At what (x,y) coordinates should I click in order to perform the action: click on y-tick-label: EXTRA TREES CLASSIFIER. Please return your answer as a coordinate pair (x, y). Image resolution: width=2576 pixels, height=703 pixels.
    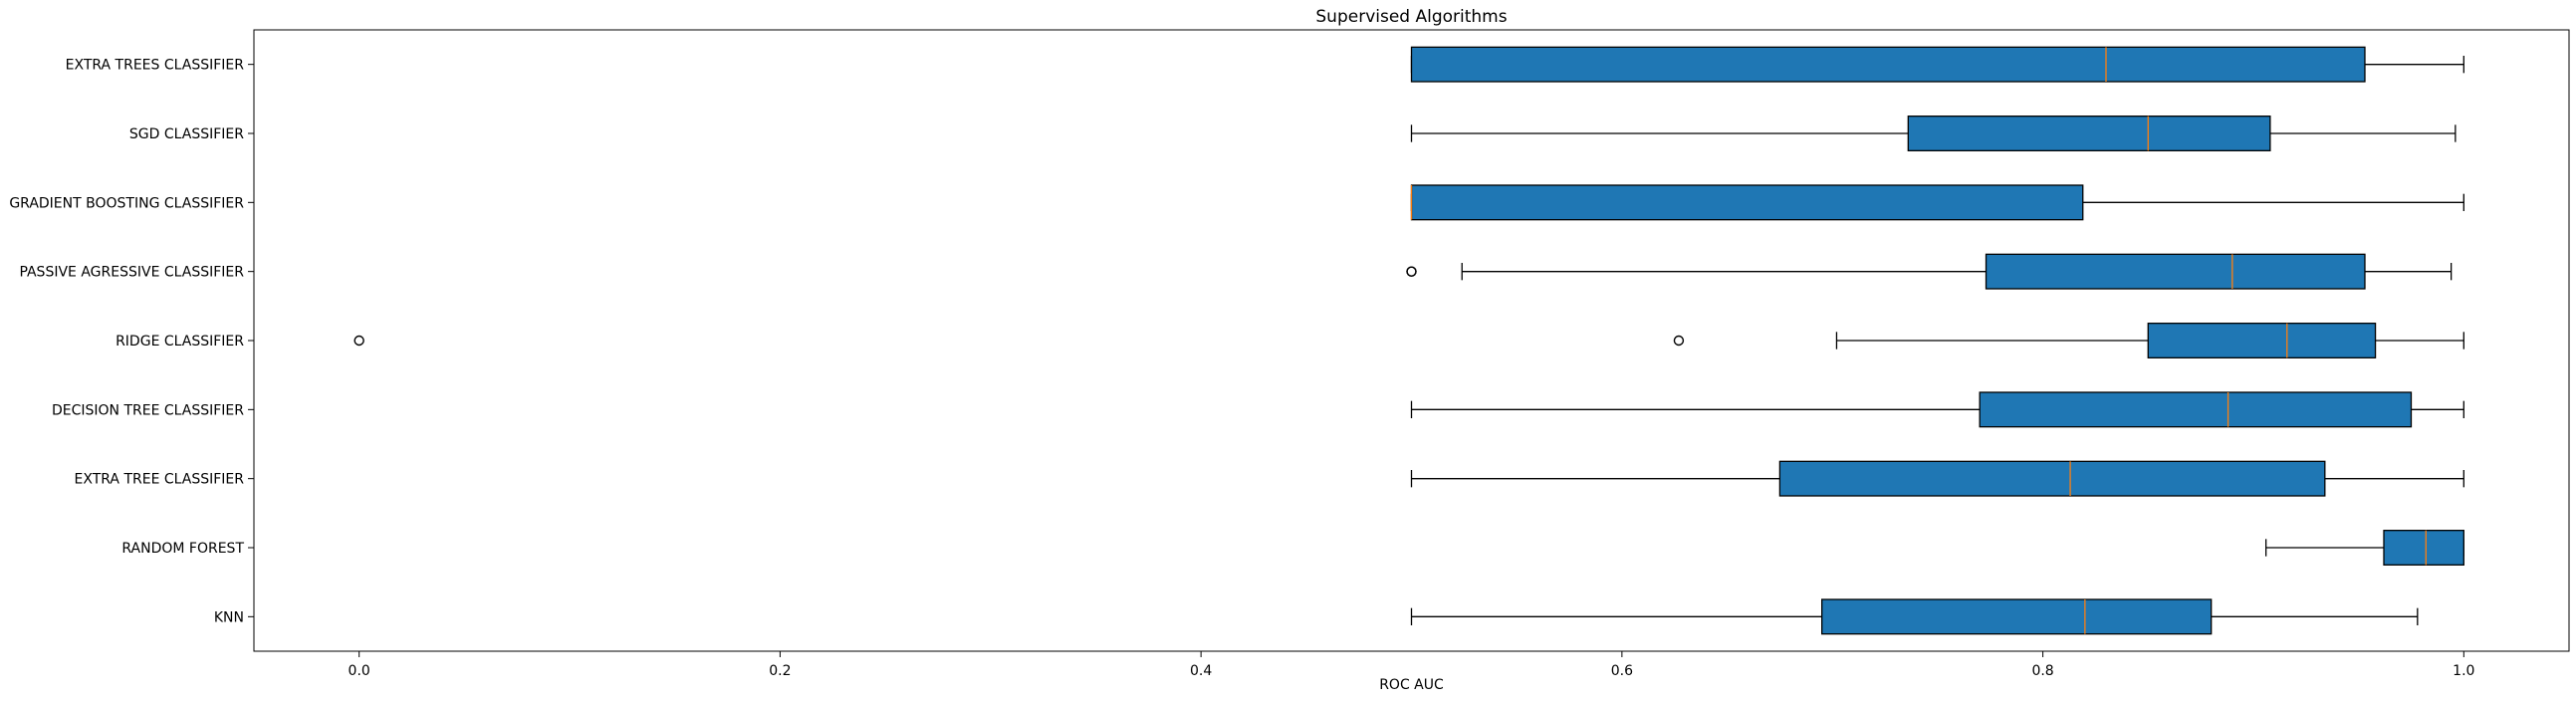
    Looking at the image, I should click on (155, 66).